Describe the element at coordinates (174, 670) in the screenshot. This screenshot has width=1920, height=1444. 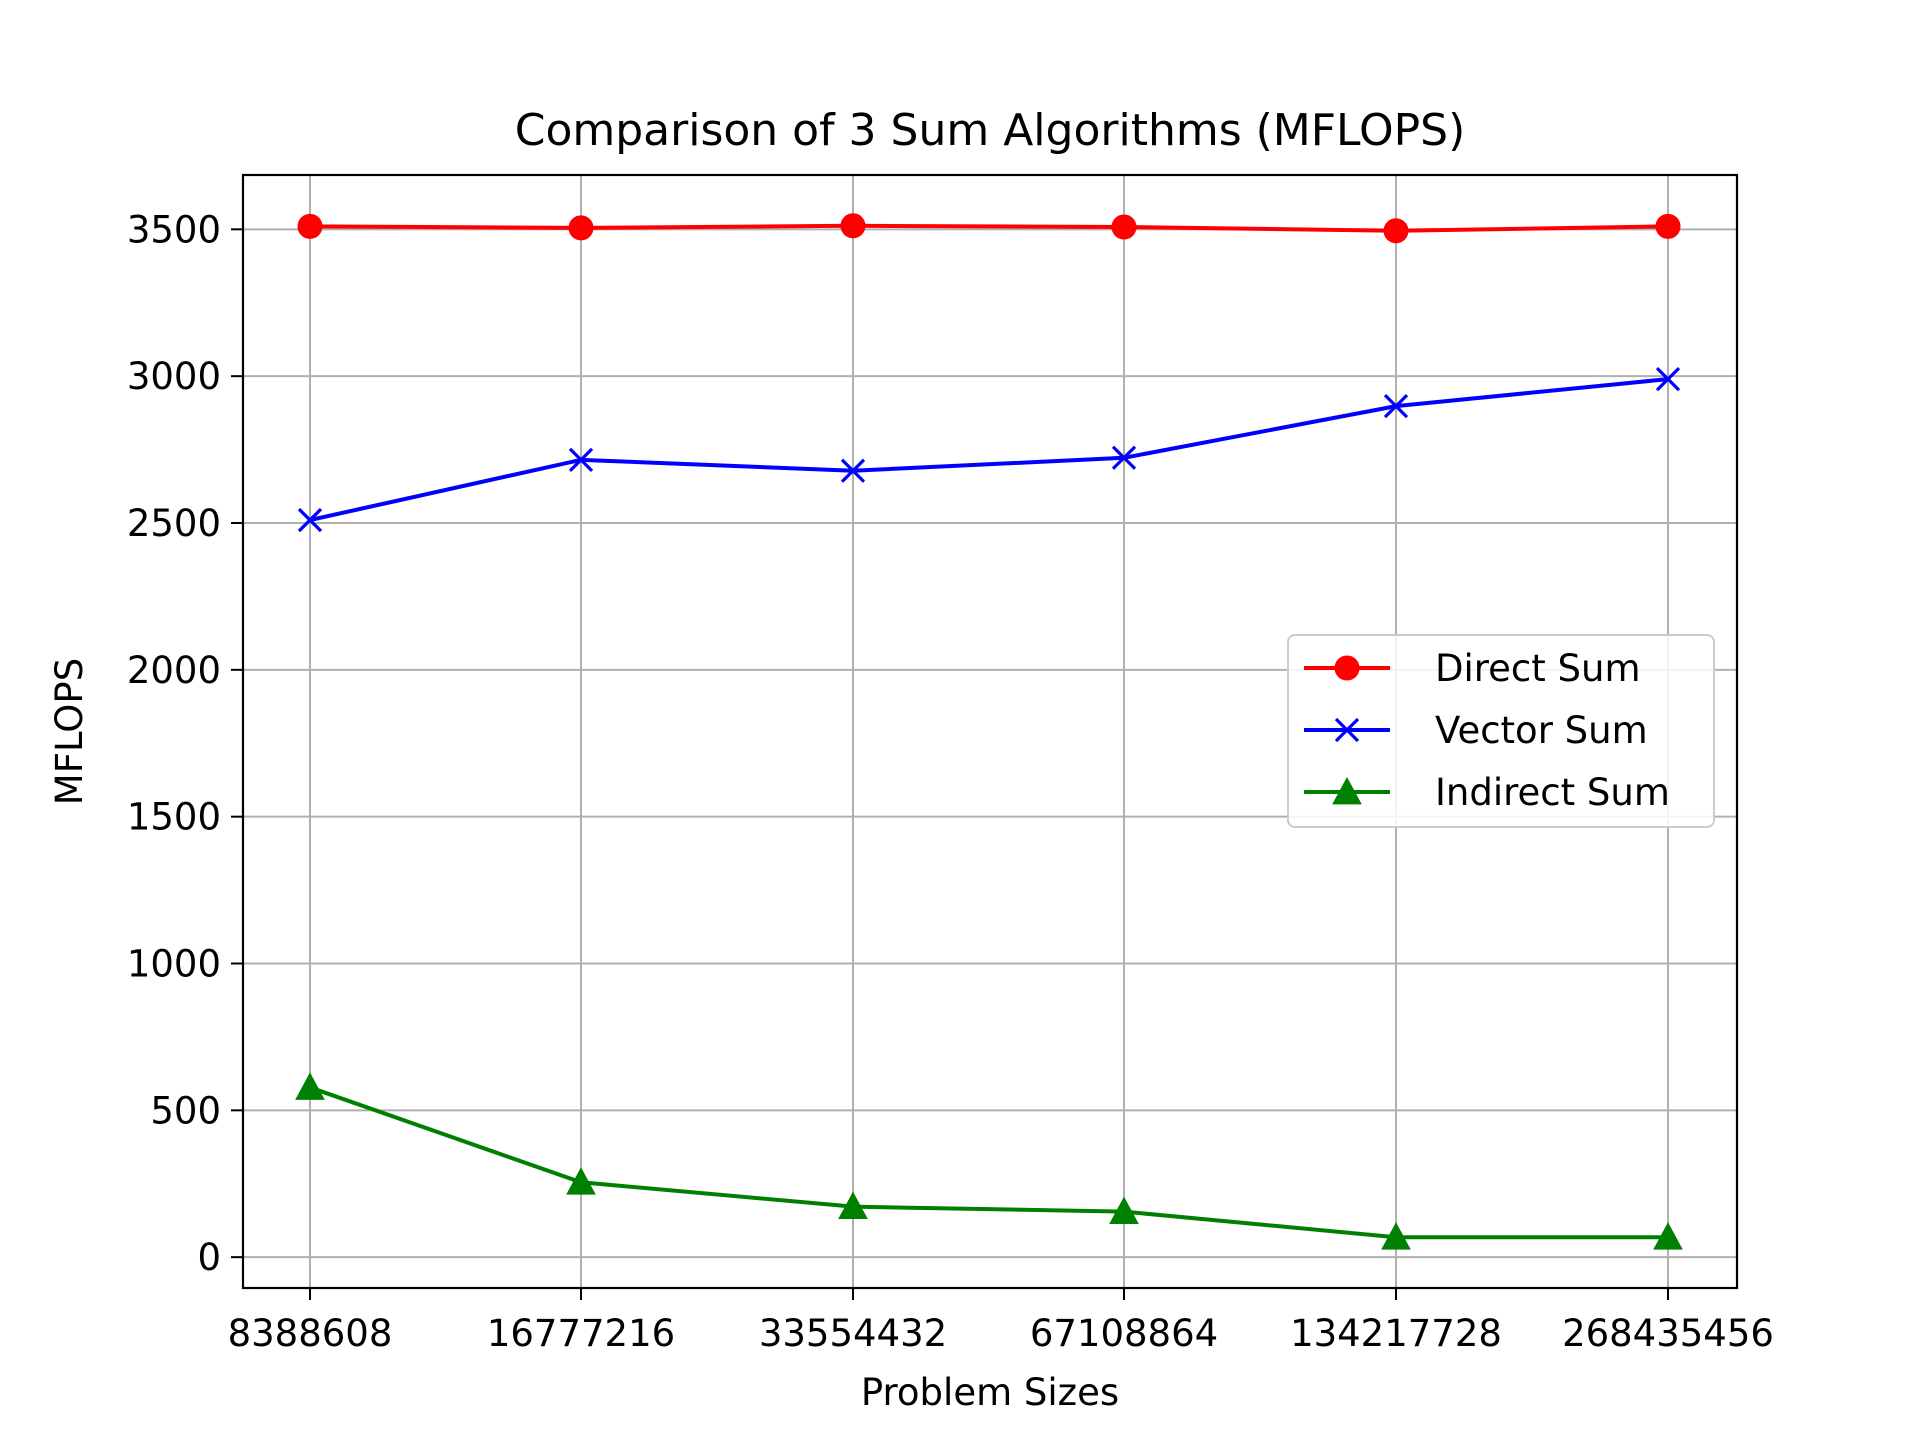
I see `y-tick-label: 2000` at that location.